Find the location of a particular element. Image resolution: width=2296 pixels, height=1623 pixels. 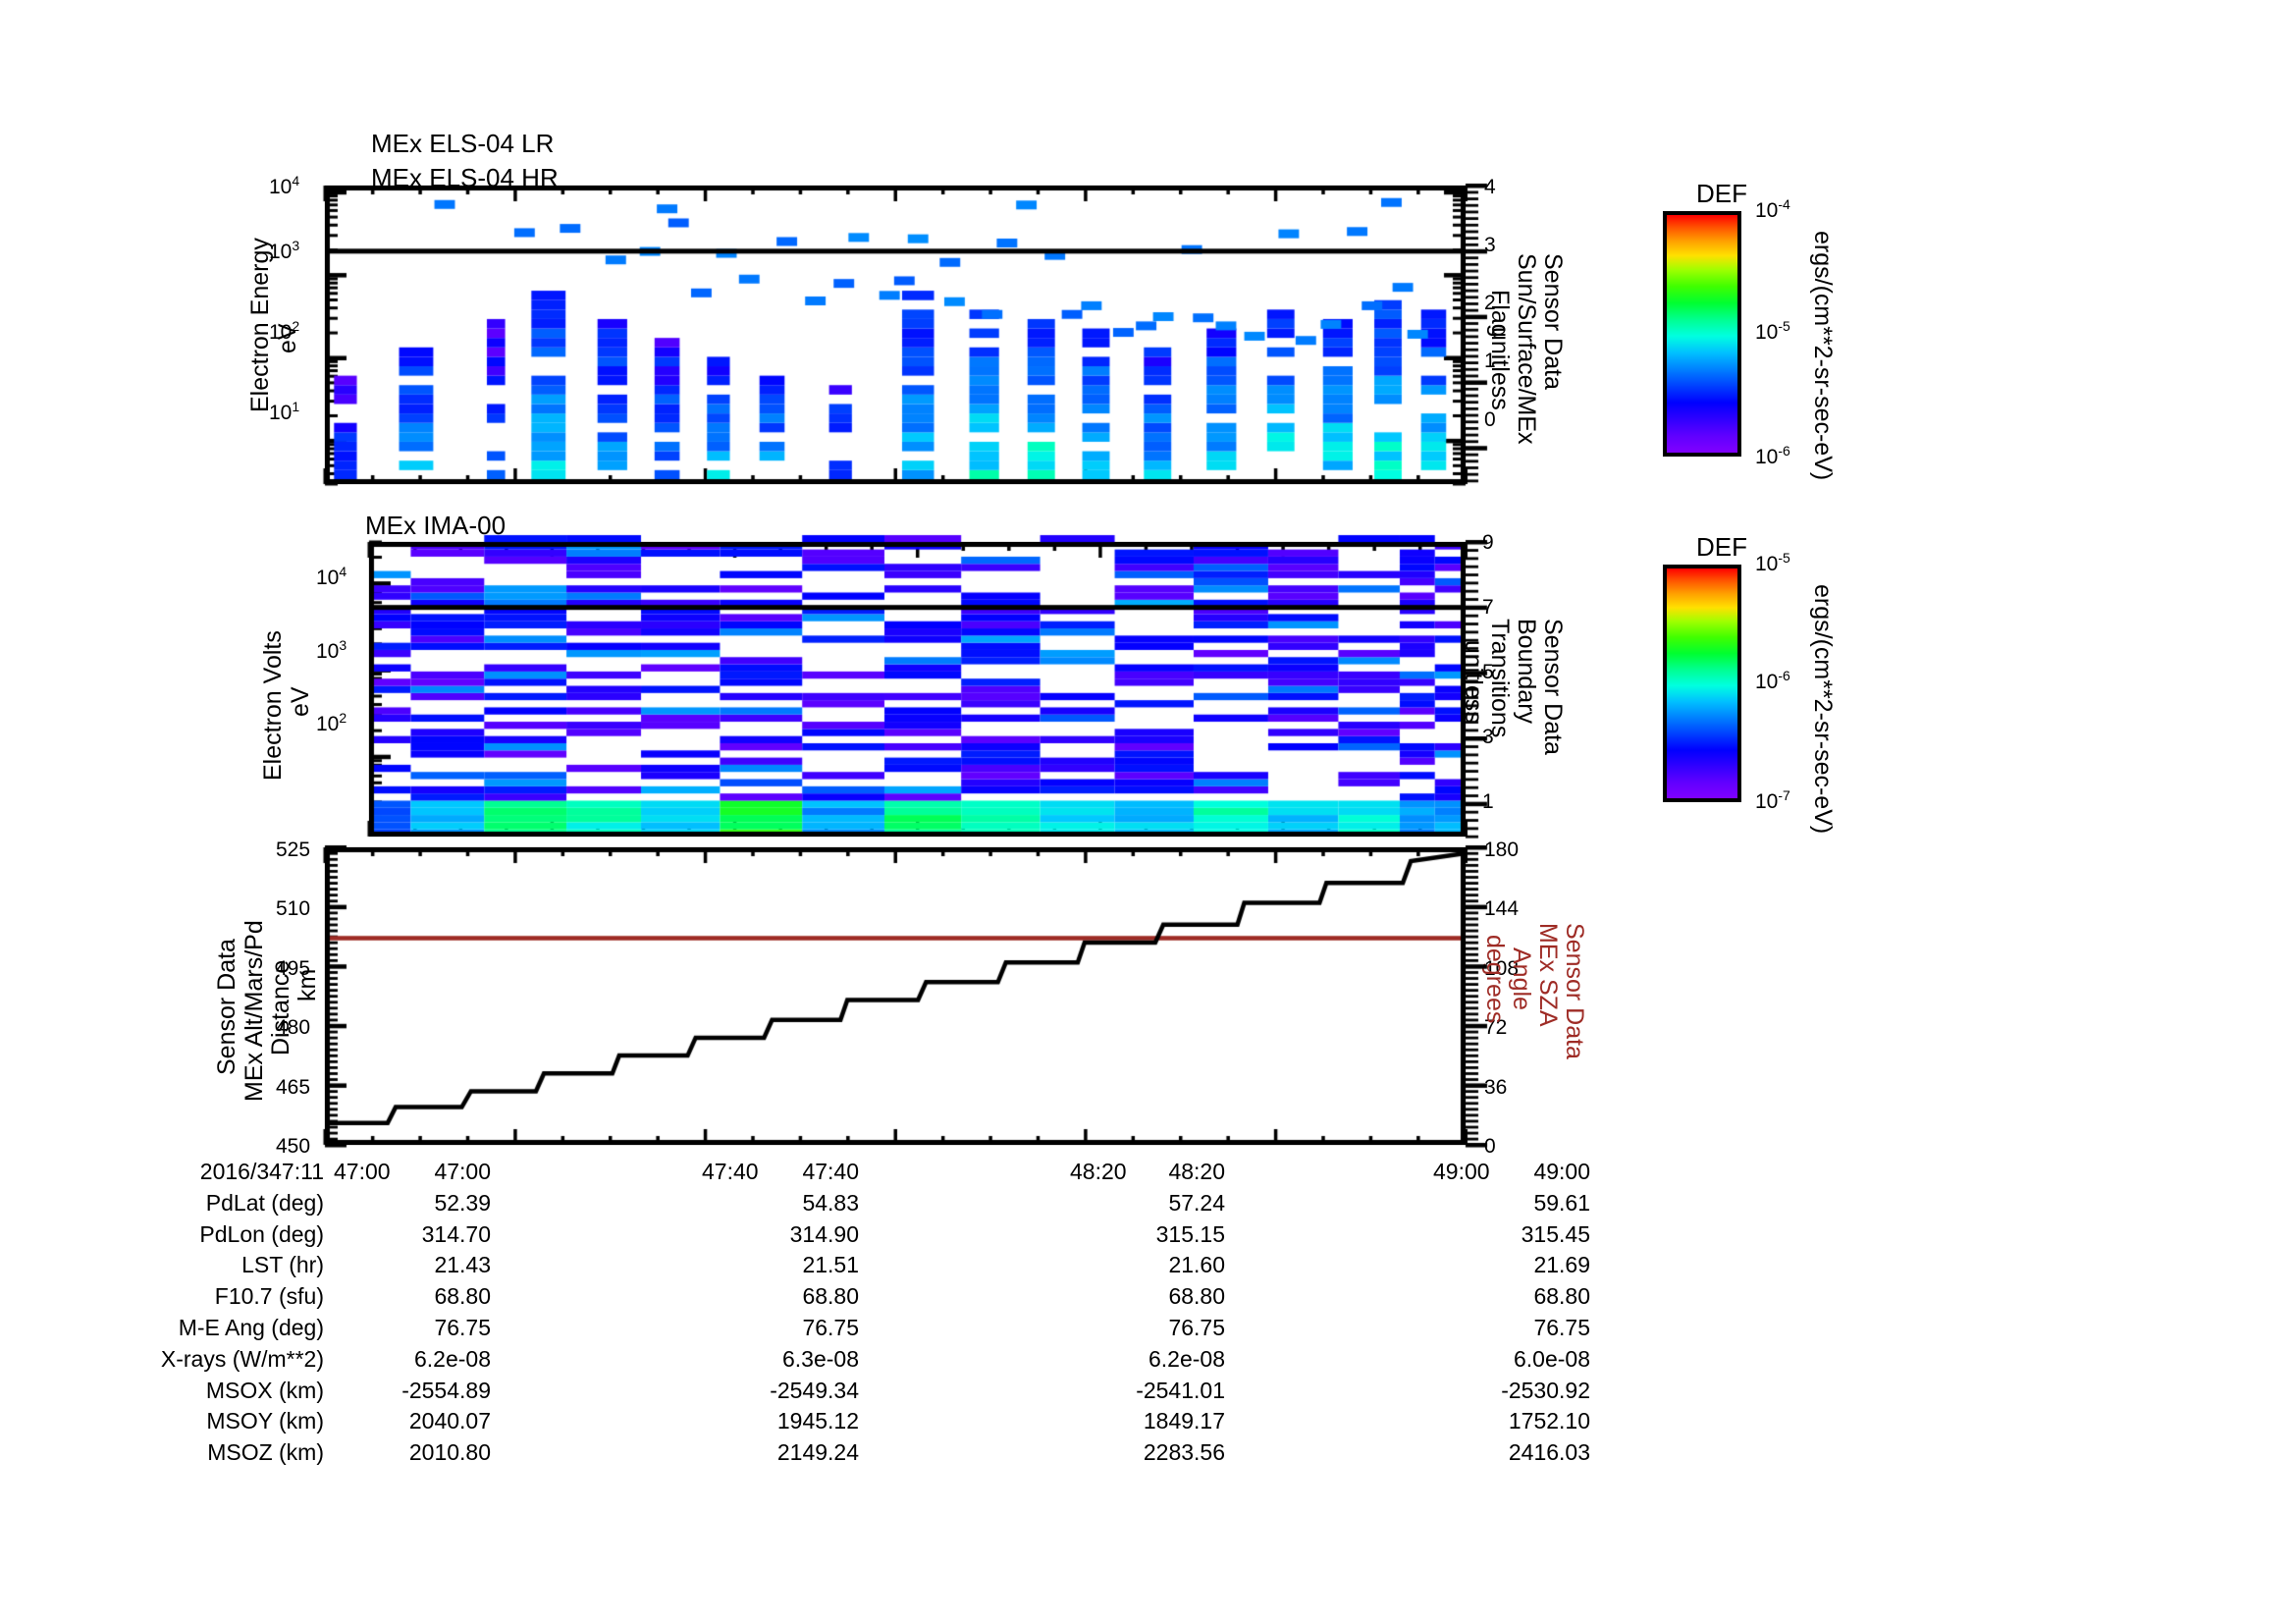

colorbar1-title: DEF is located at coordinates (1721, 194).